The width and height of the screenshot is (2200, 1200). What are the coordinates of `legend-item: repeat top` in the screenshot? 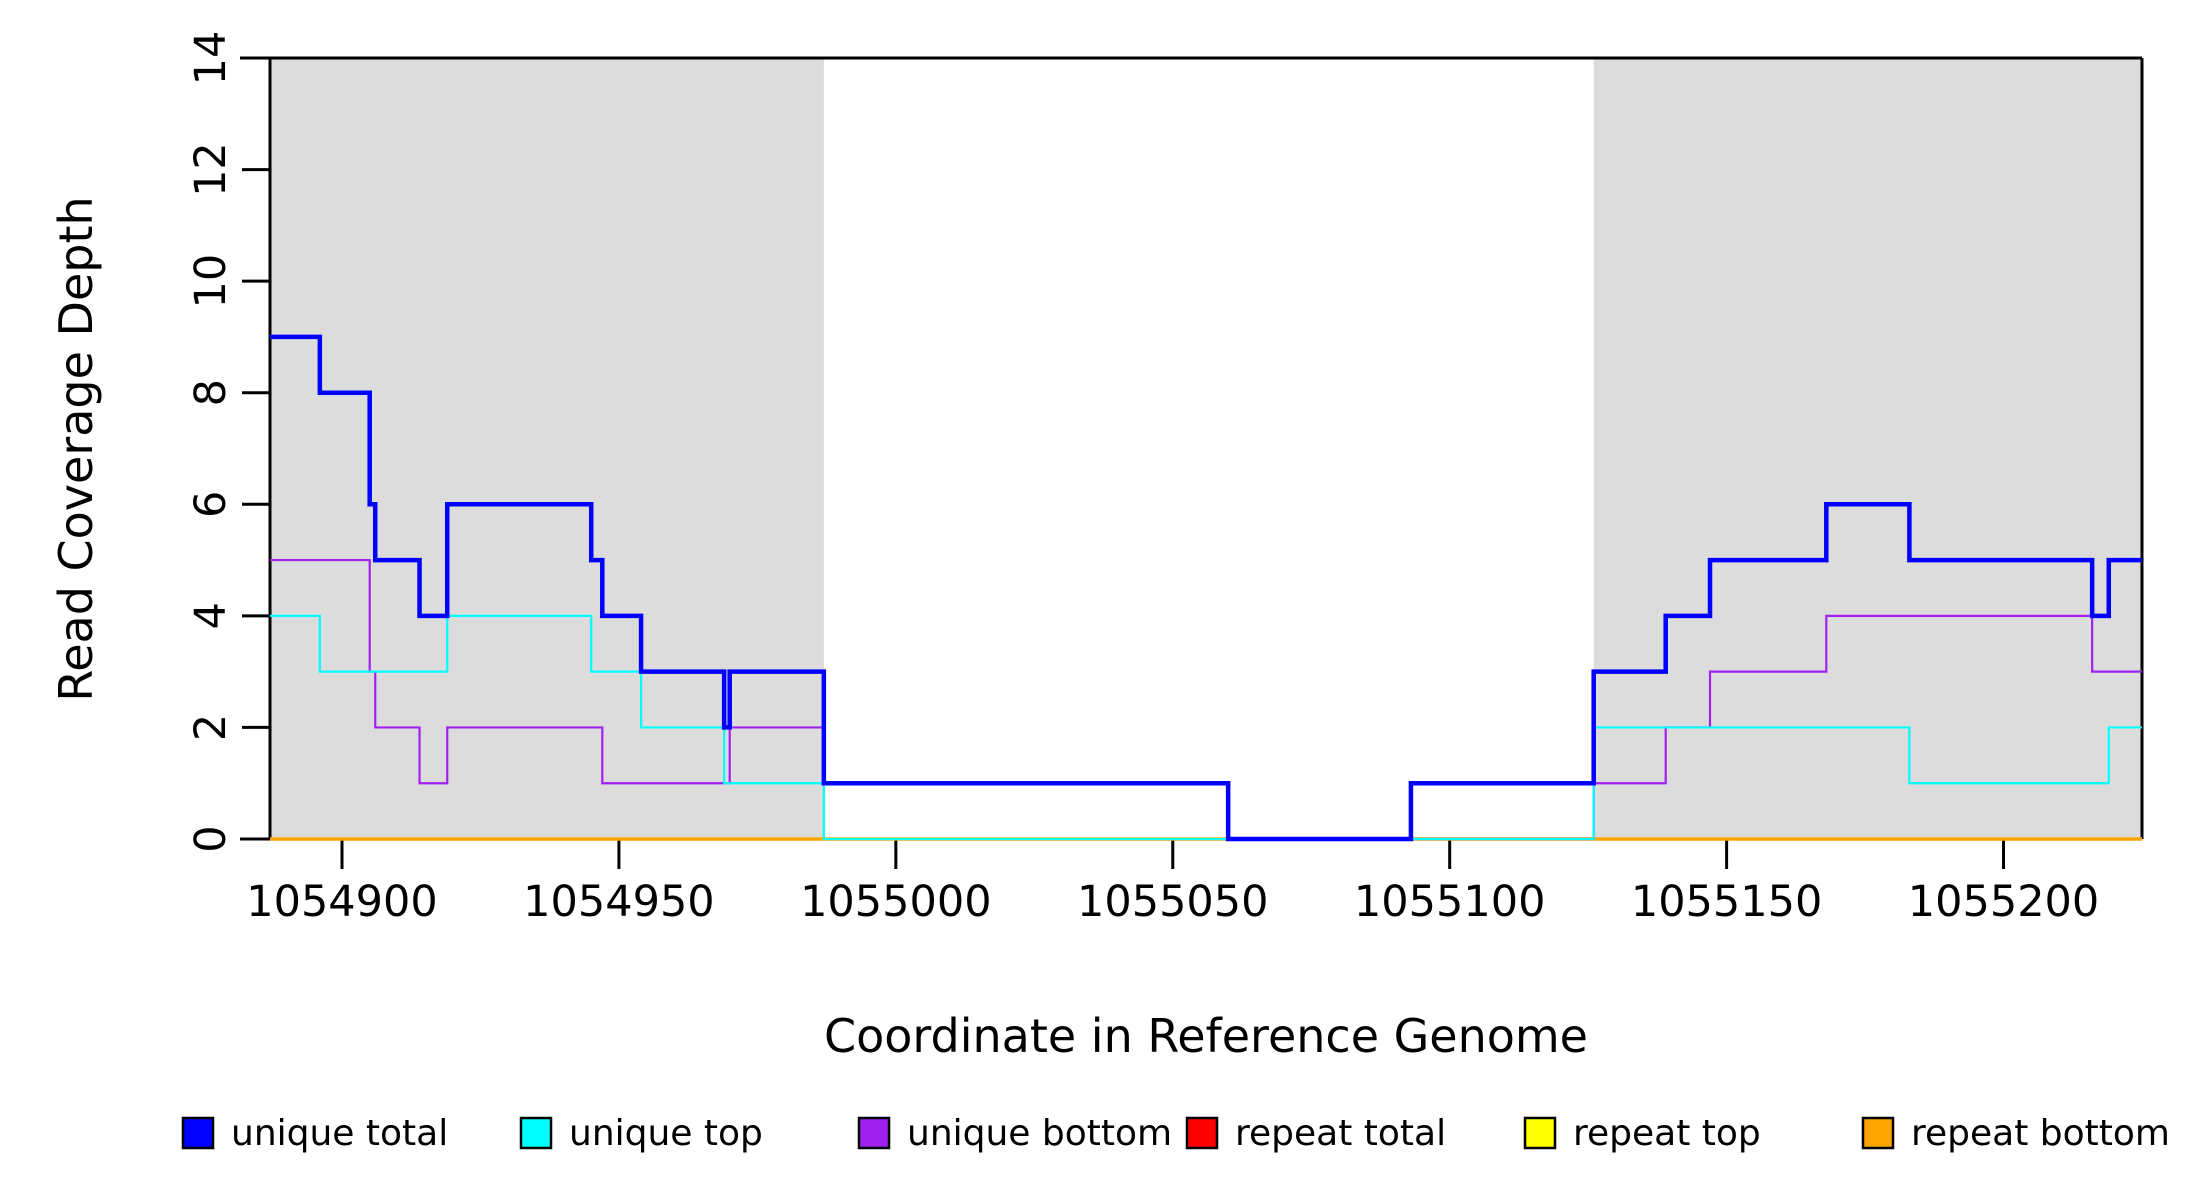 It's located at (1642, 1133).